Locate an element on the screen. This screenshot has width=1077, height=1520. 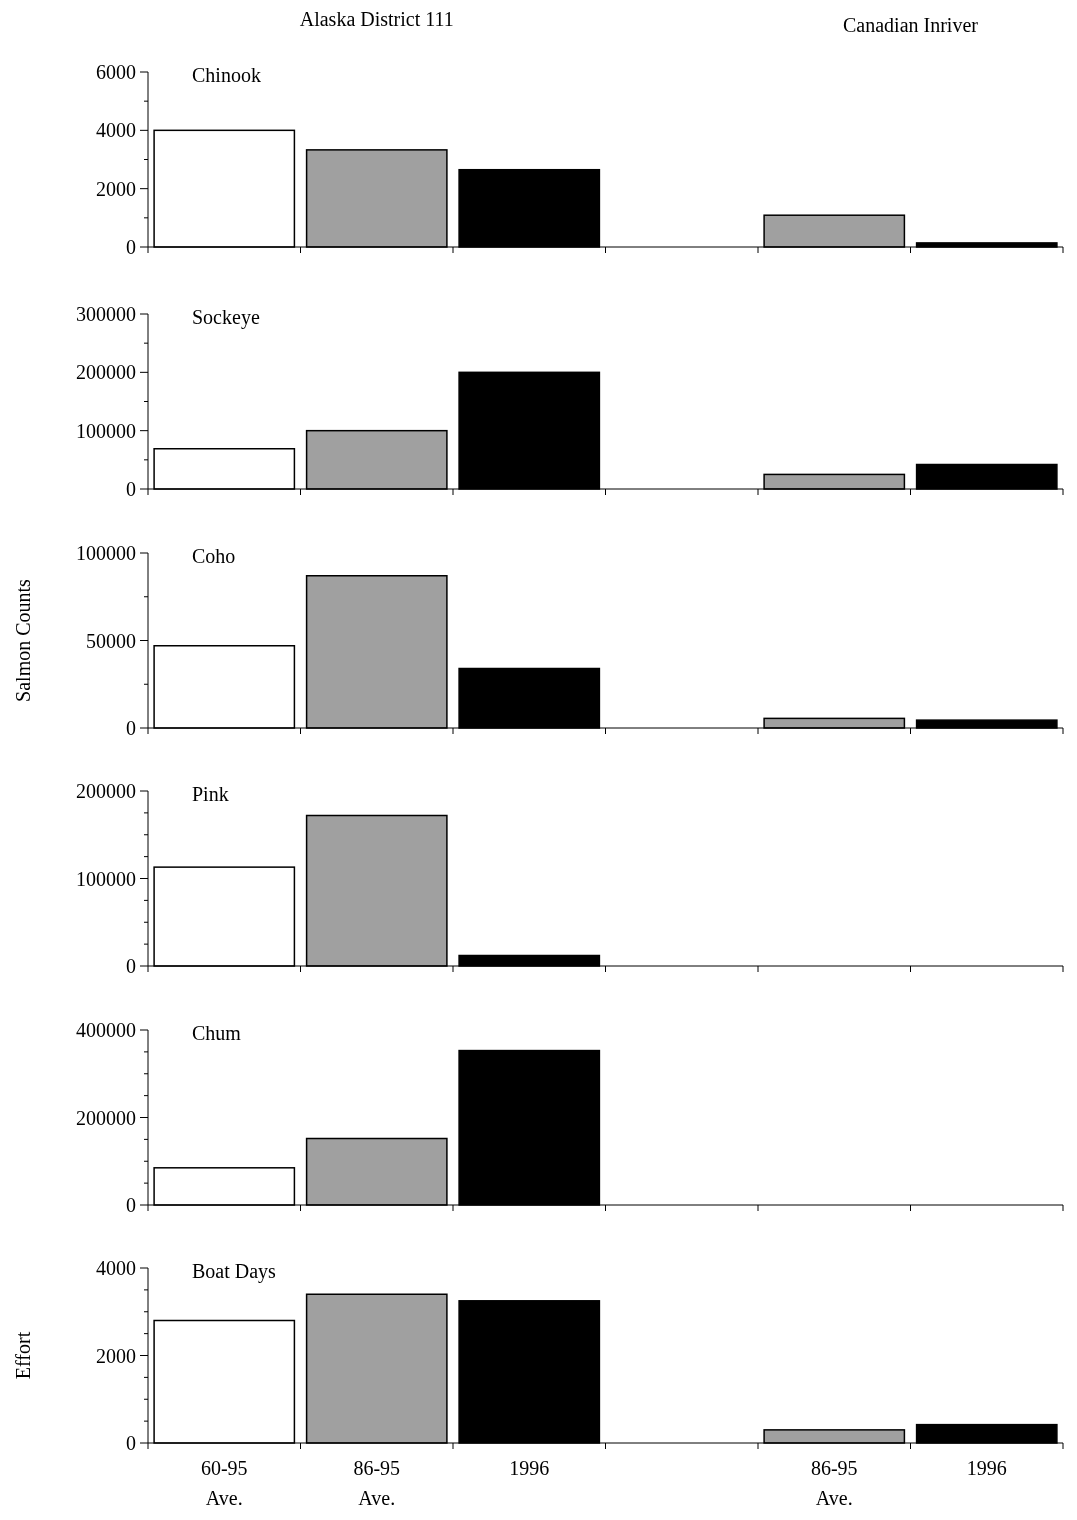
chart-title: Coho is located at coordinates (214, 556).